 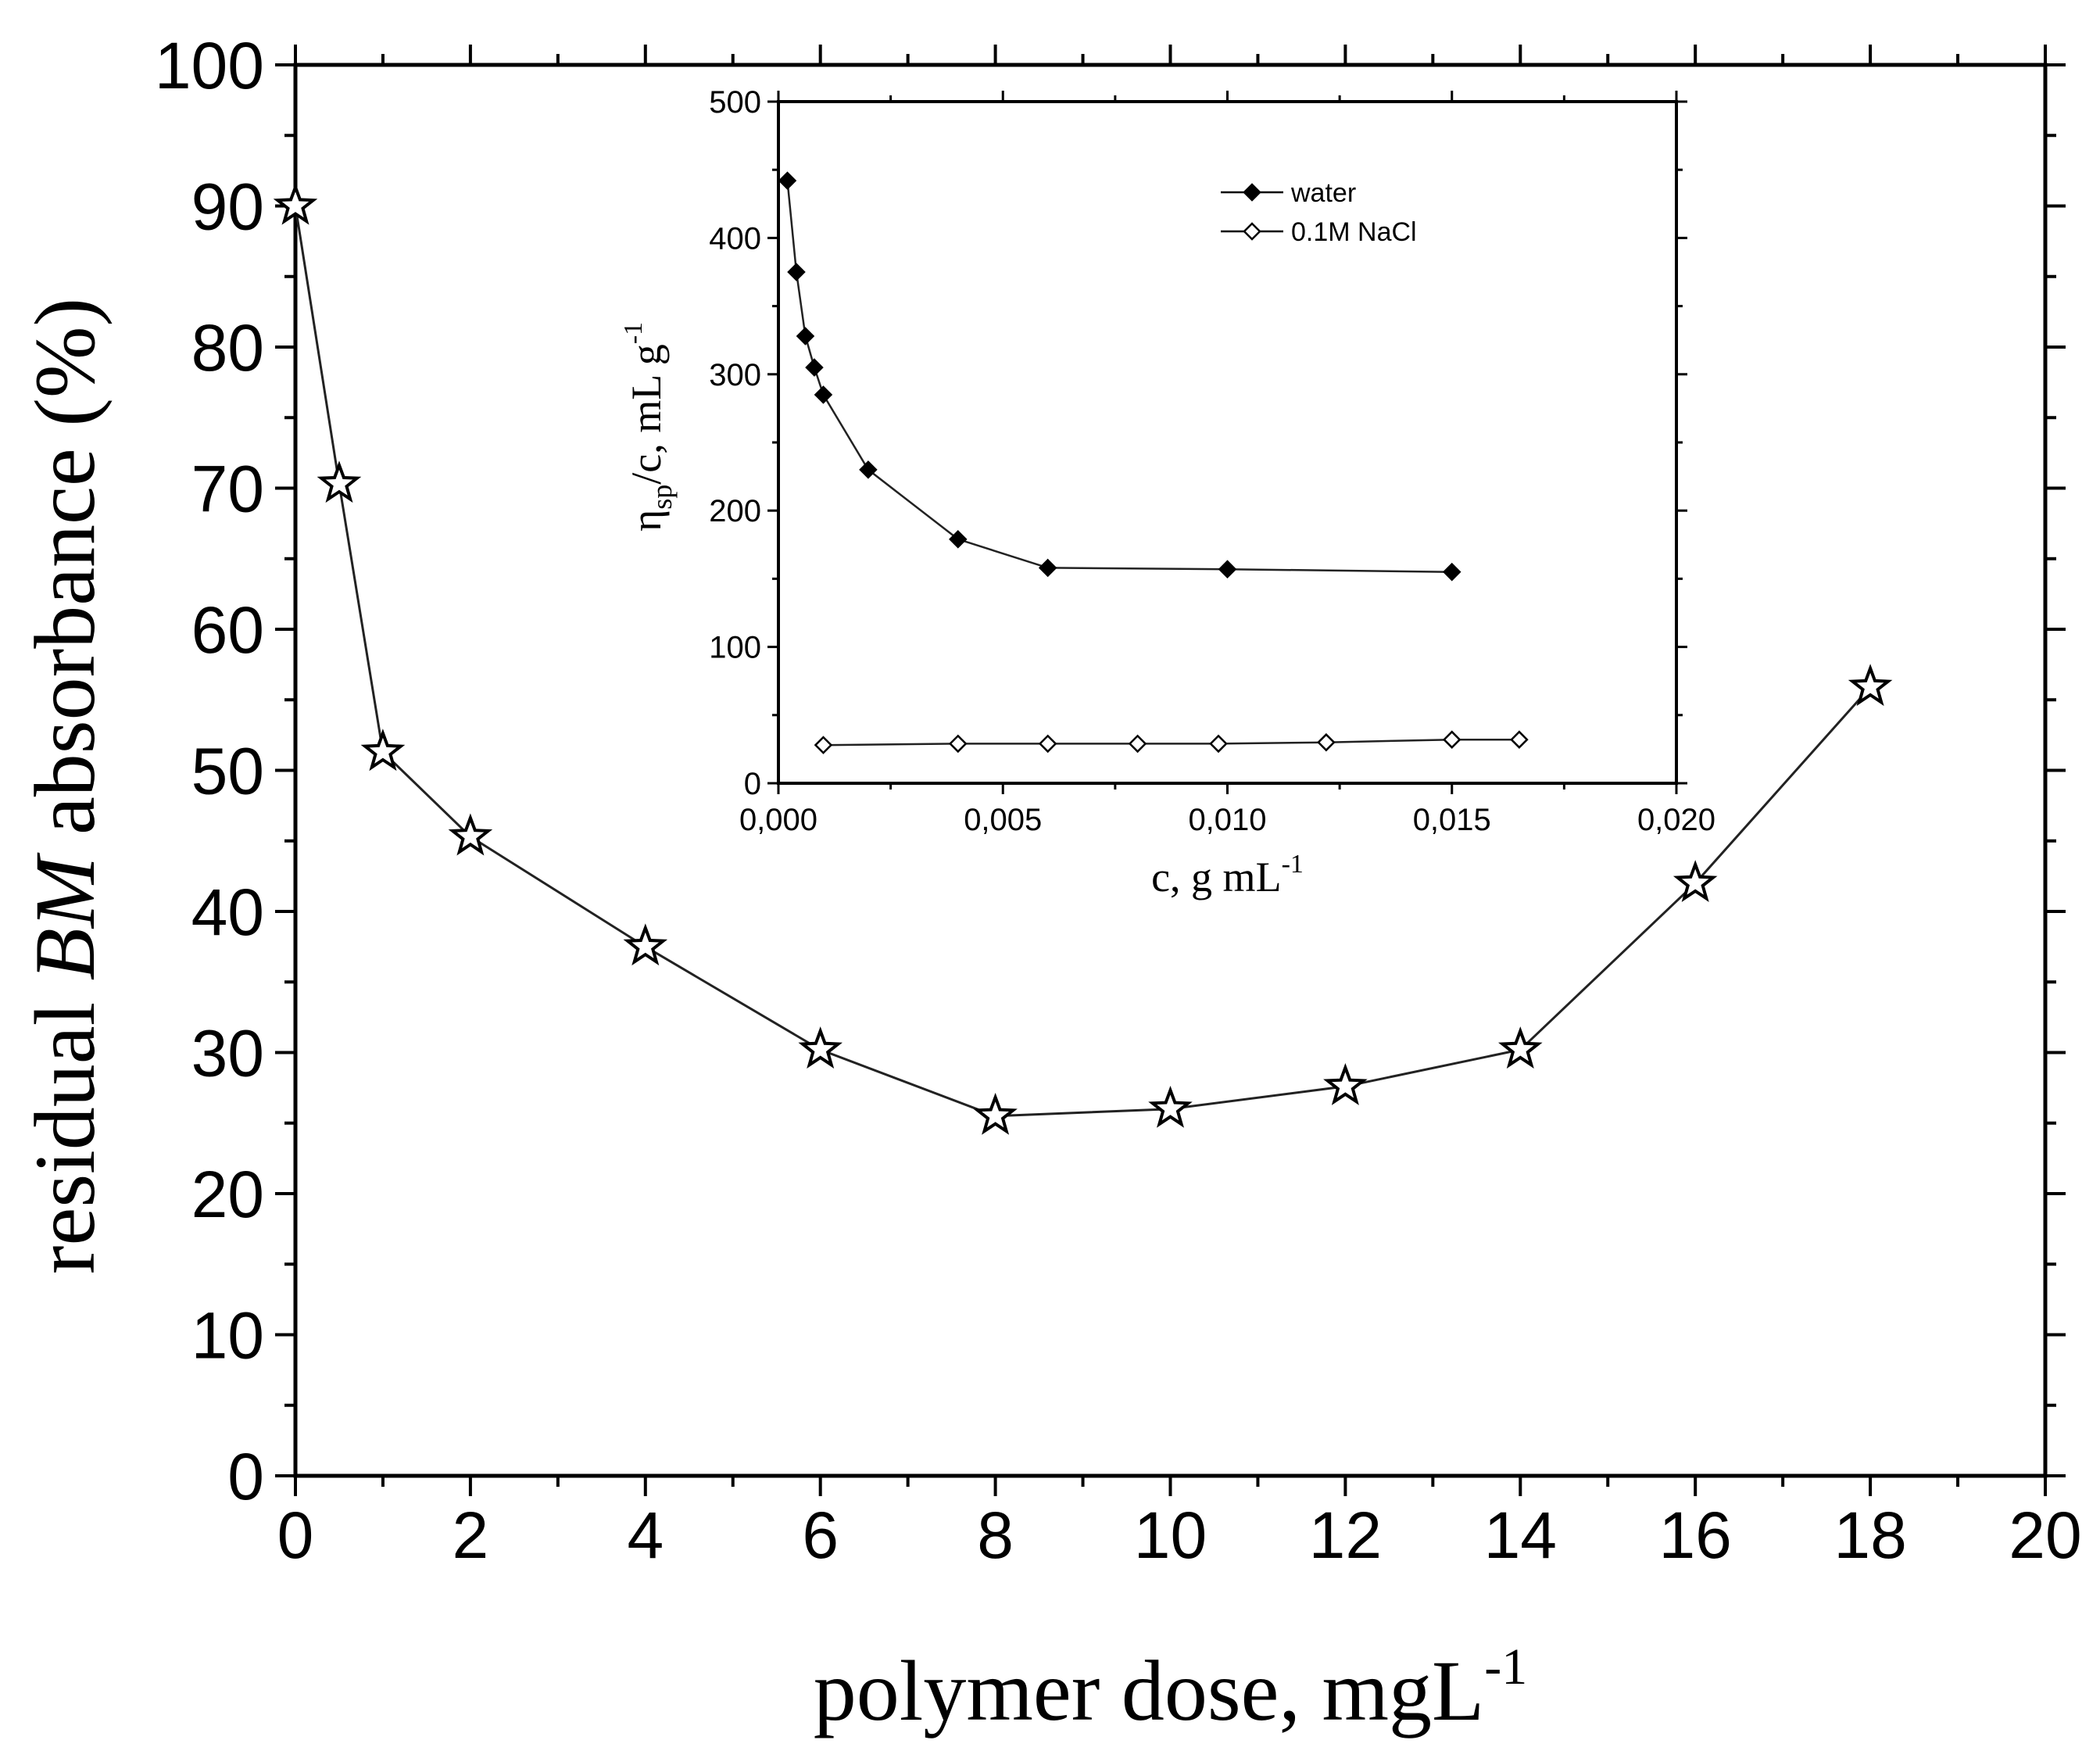 What do you see at coordinates (471, 1535) in the screenshot?
I see `main-x-tick-label: 2` at bounding box center [471, 1535].